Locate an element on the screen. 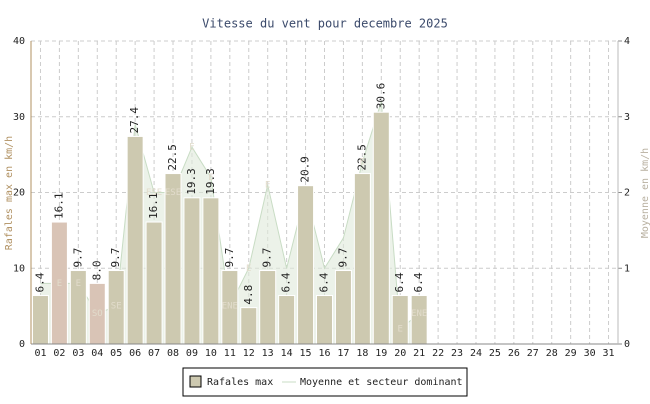 This screenshot has width=650, height=404. x-tick-label: 05 is located at coordinates (116, 353).